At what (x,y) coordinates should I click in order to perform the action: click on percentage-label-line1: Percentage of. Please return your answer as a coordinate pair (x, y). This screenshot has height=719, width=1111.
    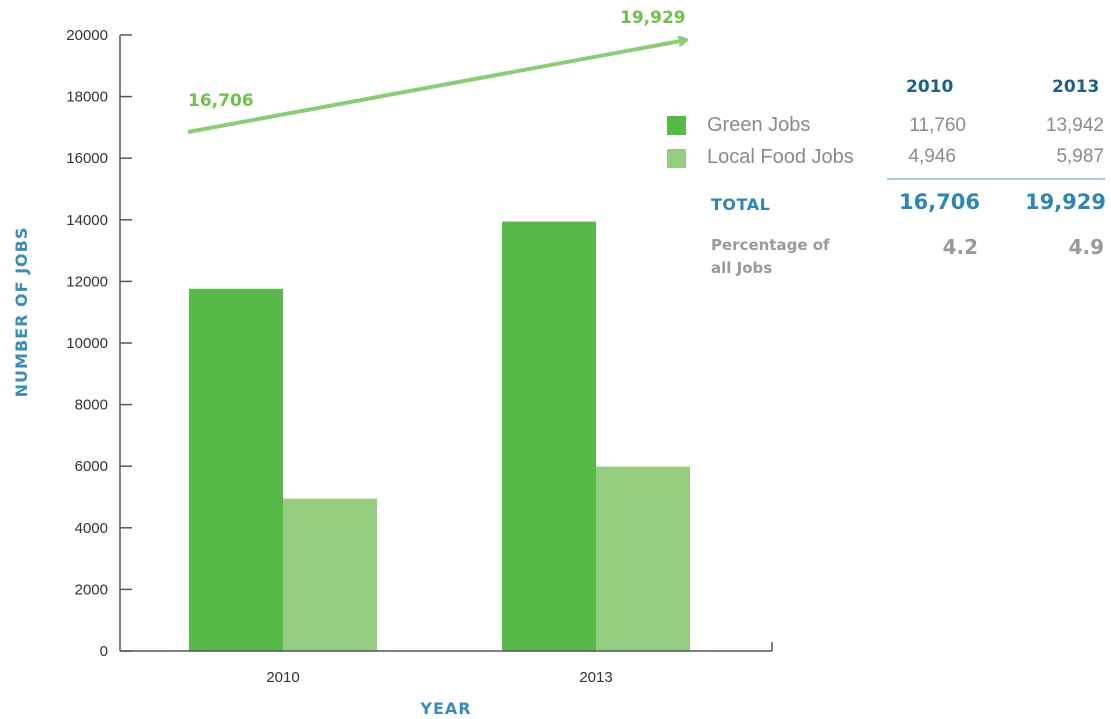
    Looking at the image, I should click on (770, 245).